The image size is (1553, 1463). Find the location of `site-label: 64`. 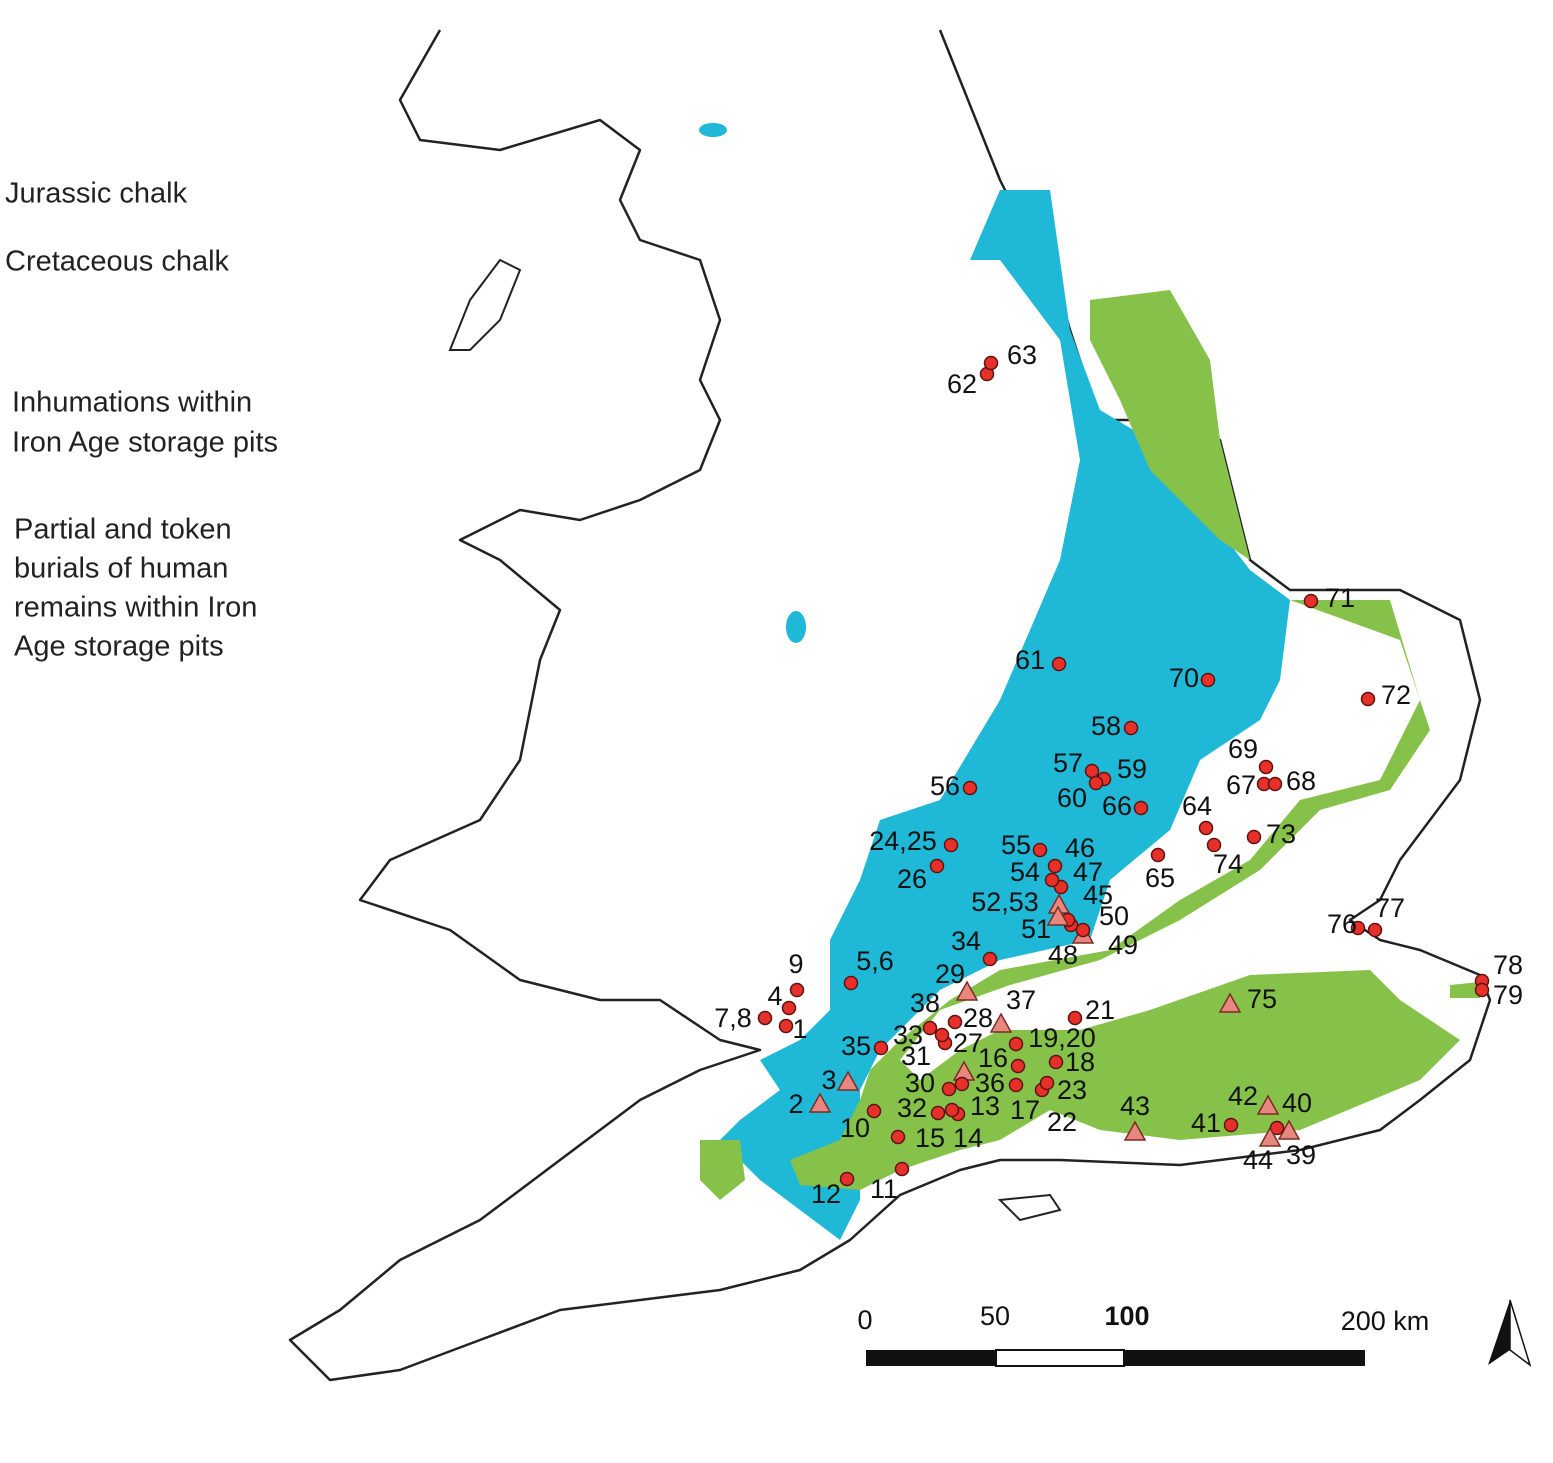

site-label: 64 is located at coordinates (1197, 806).